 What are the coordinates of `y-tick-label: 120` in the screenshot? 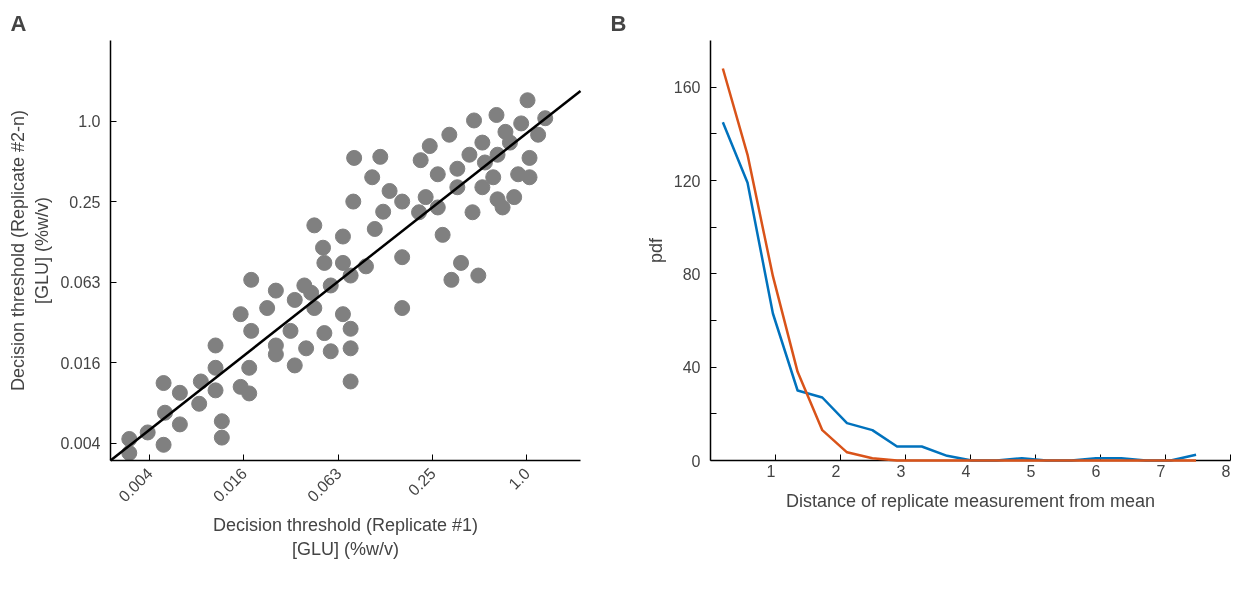 It's located at (687, 181).